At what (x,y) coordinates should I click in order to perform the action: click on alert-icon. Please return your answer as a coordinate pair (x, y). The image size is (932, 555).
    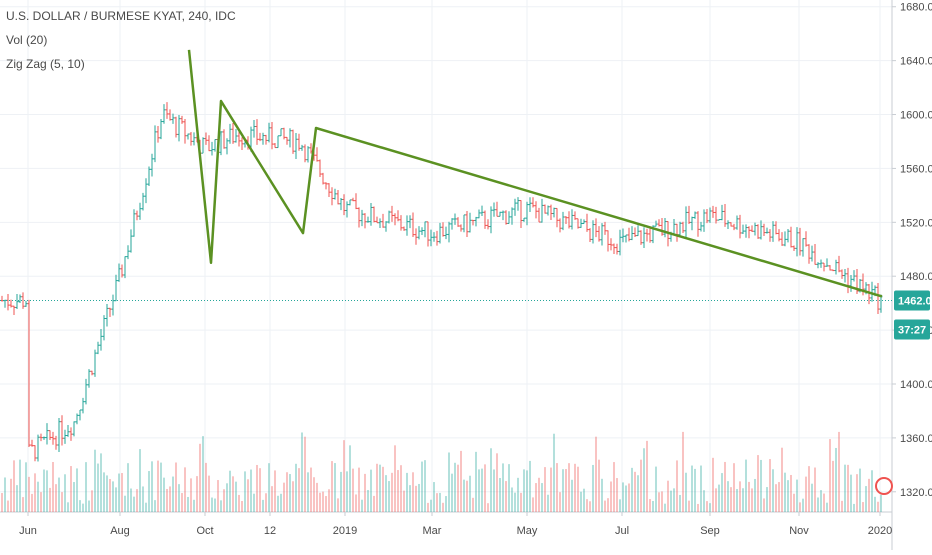
    Looking at the image, I should click on (884, 486).